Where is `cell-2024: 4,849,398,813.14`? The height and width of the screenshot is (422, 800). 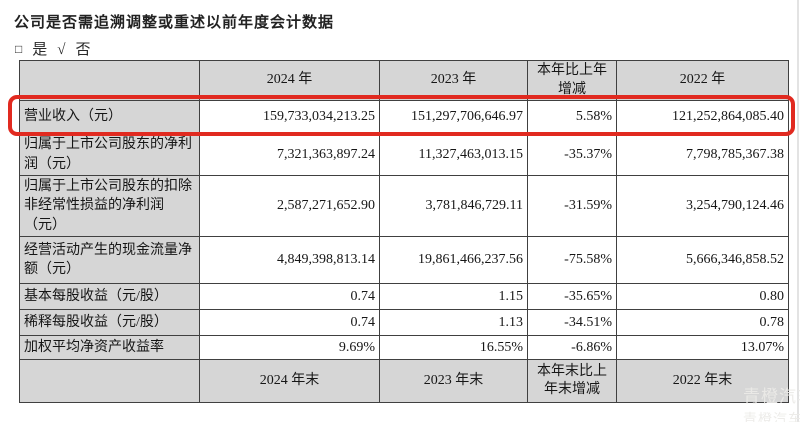
cell-2024: 4,849,398,813.14 is located at coordinates (289, 260).